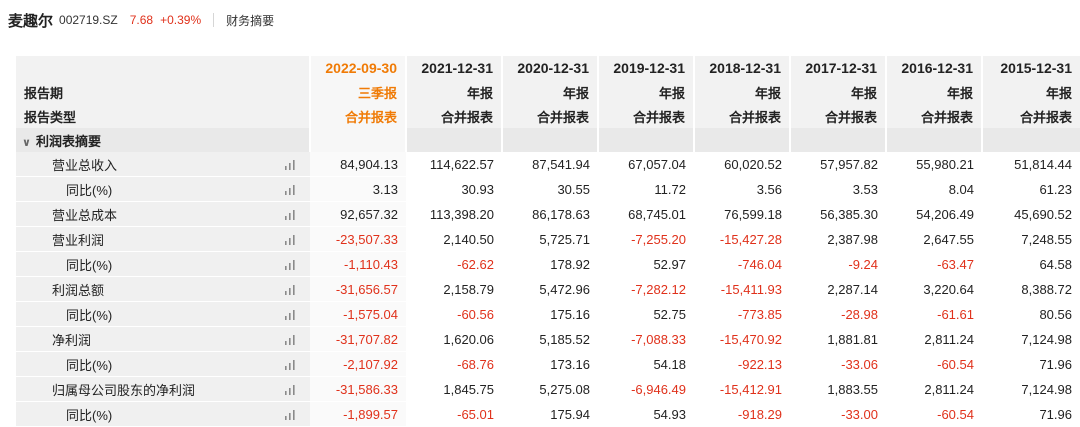 The height and width of the screenshot is (427, 1080). I want to click on table-cell: 80.56, so click(1031, 314).